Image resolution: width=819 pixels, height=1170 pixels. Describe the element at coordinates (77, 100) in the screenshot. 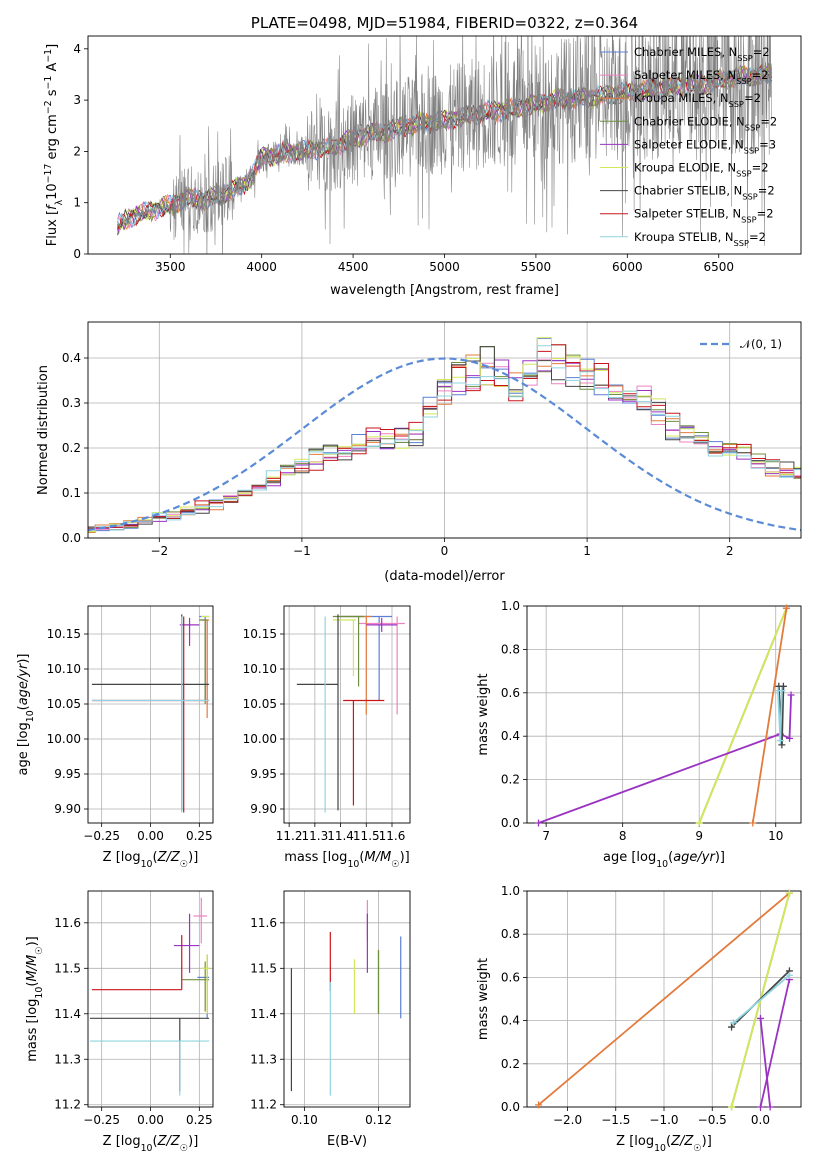

I see `y-tick-label: 3` at that location.